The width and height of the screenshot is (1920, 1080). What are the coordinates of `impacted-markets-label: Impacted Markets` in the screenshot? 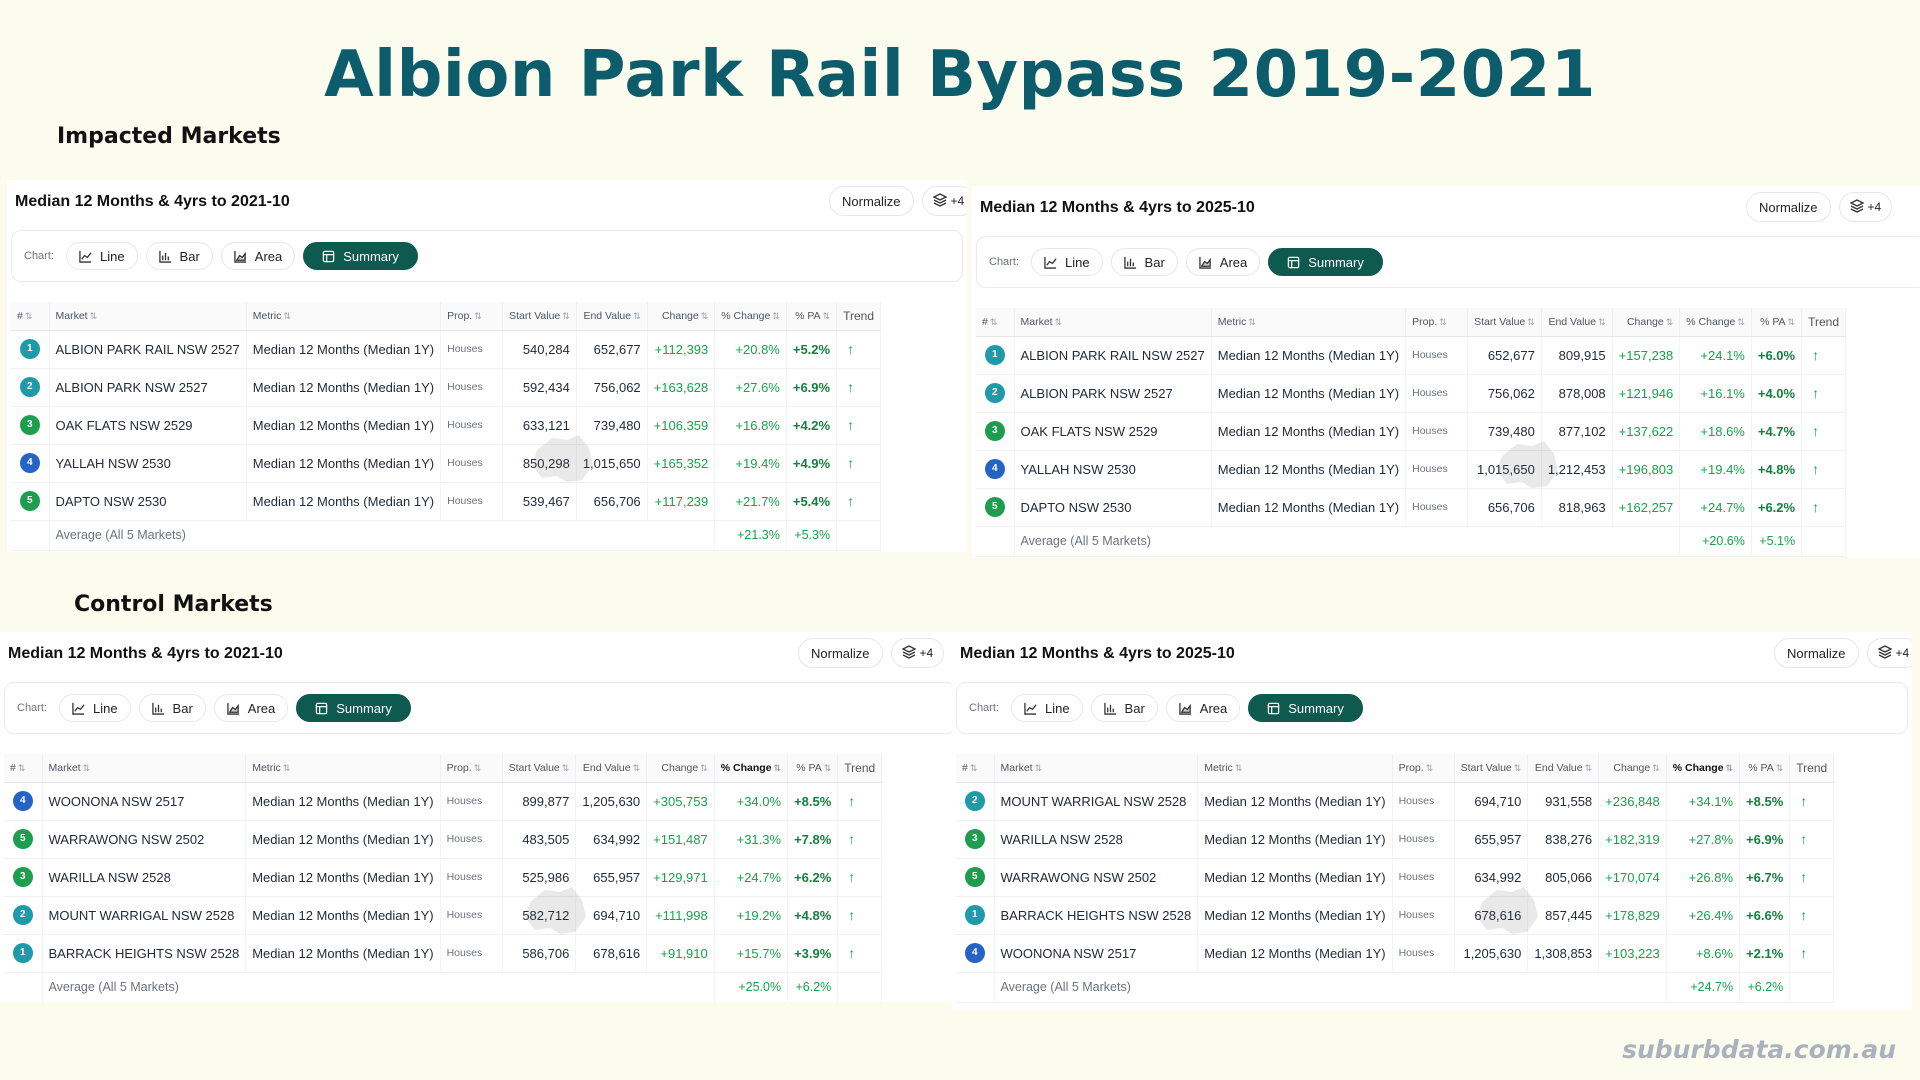 It's located at (169, 136).